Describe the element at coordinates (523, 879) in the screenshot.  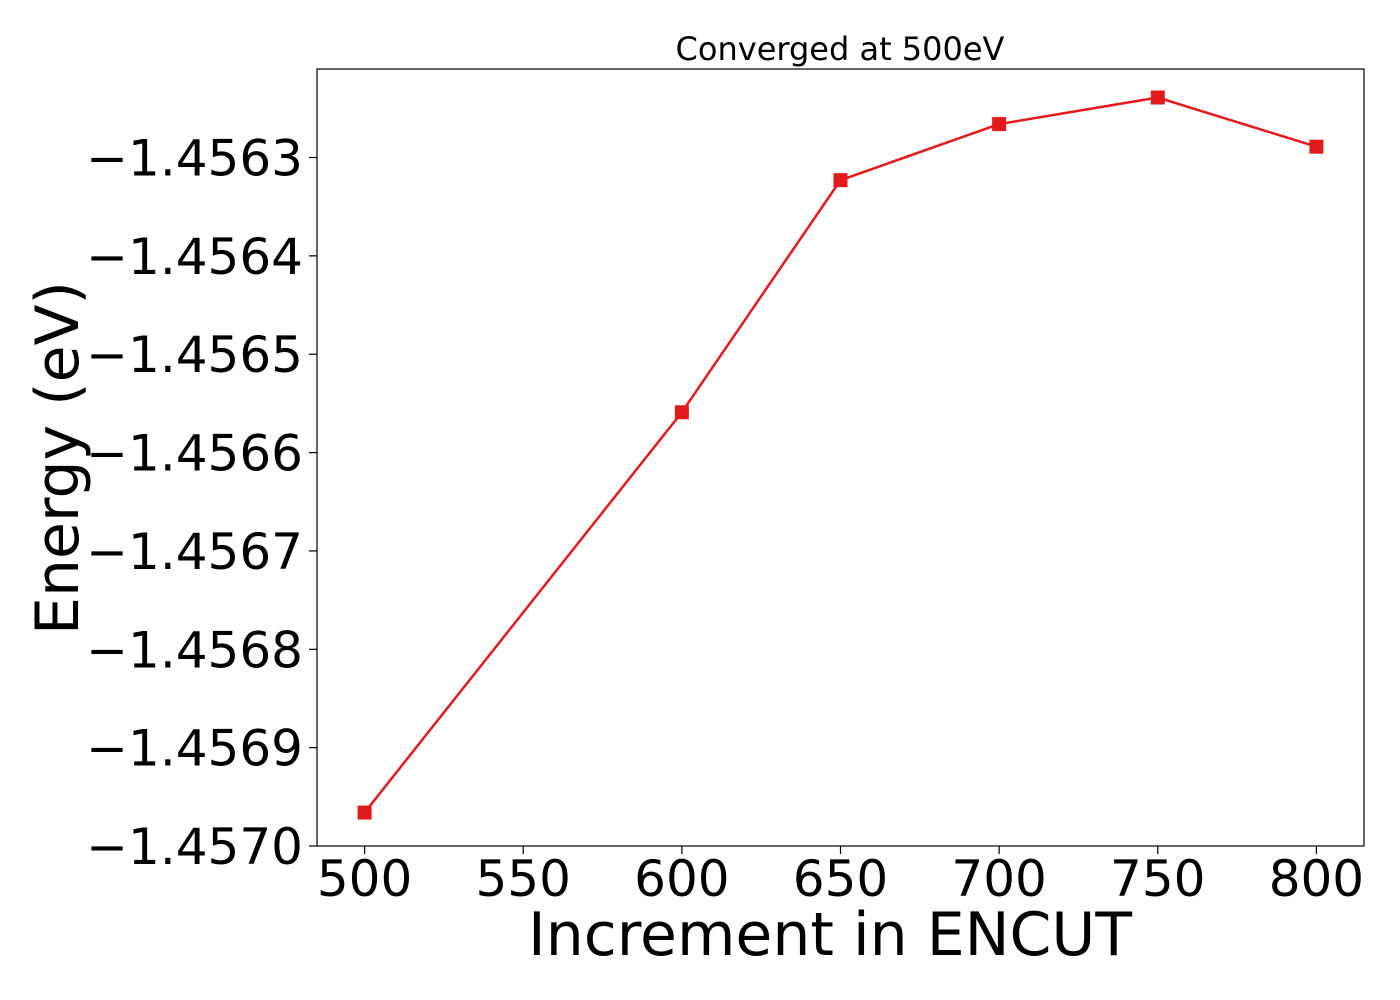
I see `x-tick-label: 550` at that location.